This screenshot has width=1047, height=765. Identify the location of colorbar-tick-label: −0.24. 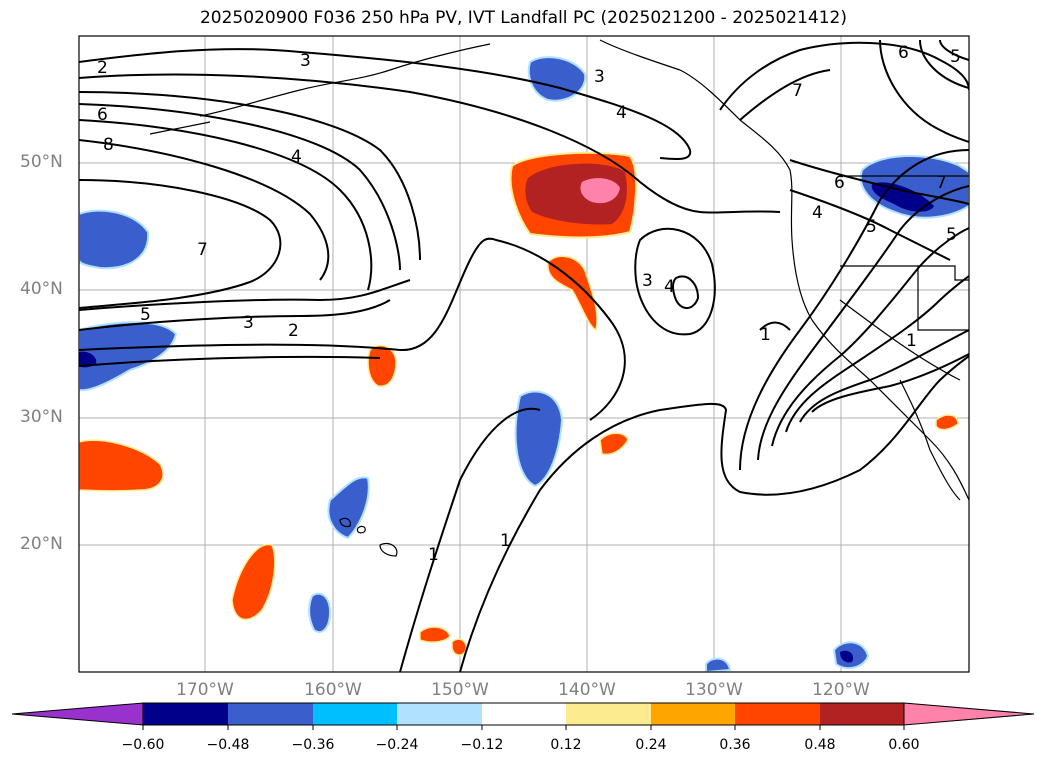
(397, 745).